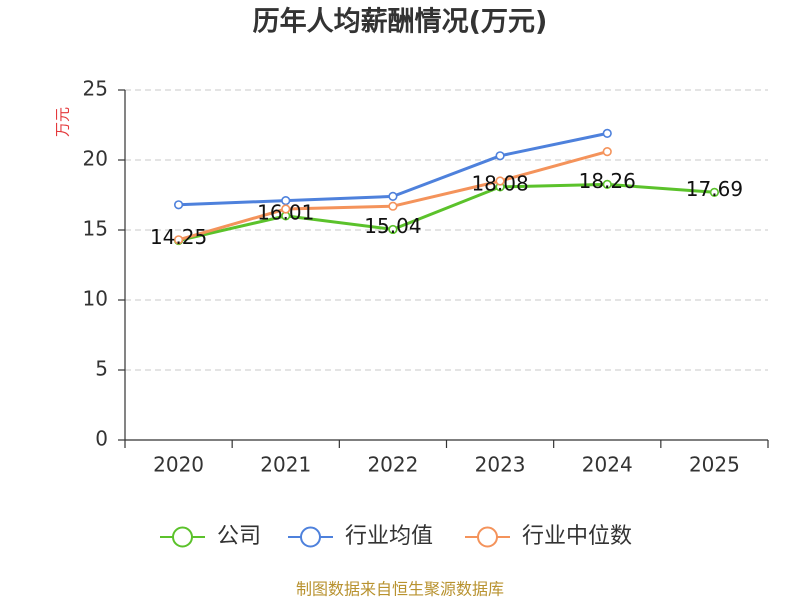  I want to click on y-tick-label: 5, so click(101, 369).